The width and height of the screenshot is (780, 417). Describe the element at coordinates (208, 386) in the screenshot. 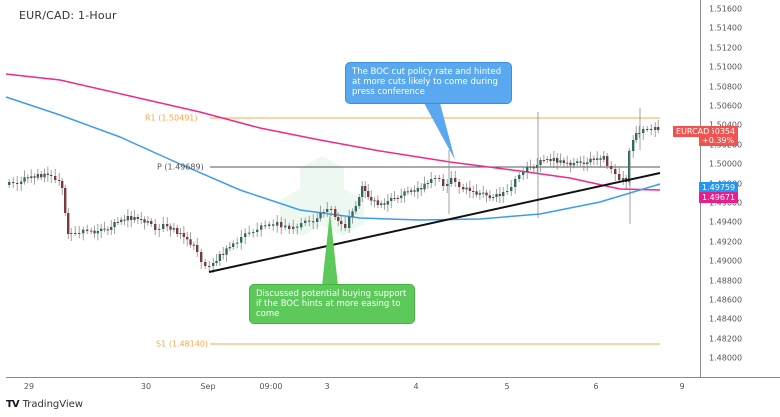

I see `time-tick: Sep` at that location.